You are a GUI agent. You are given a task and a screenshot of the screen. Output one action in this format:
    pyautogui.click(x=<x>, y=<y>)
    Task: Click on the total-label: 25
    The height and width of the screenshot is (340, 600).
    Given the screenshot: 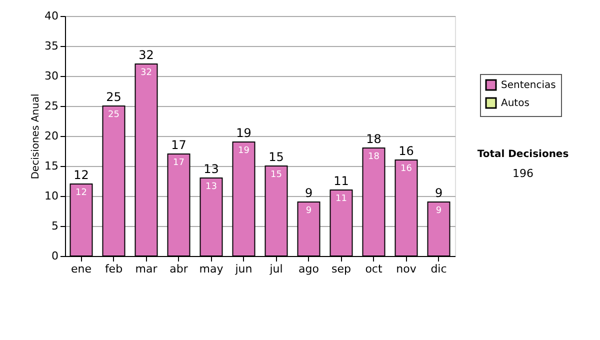 What is the action you would take?
    pyautogui.click(x=114, y=97)
    